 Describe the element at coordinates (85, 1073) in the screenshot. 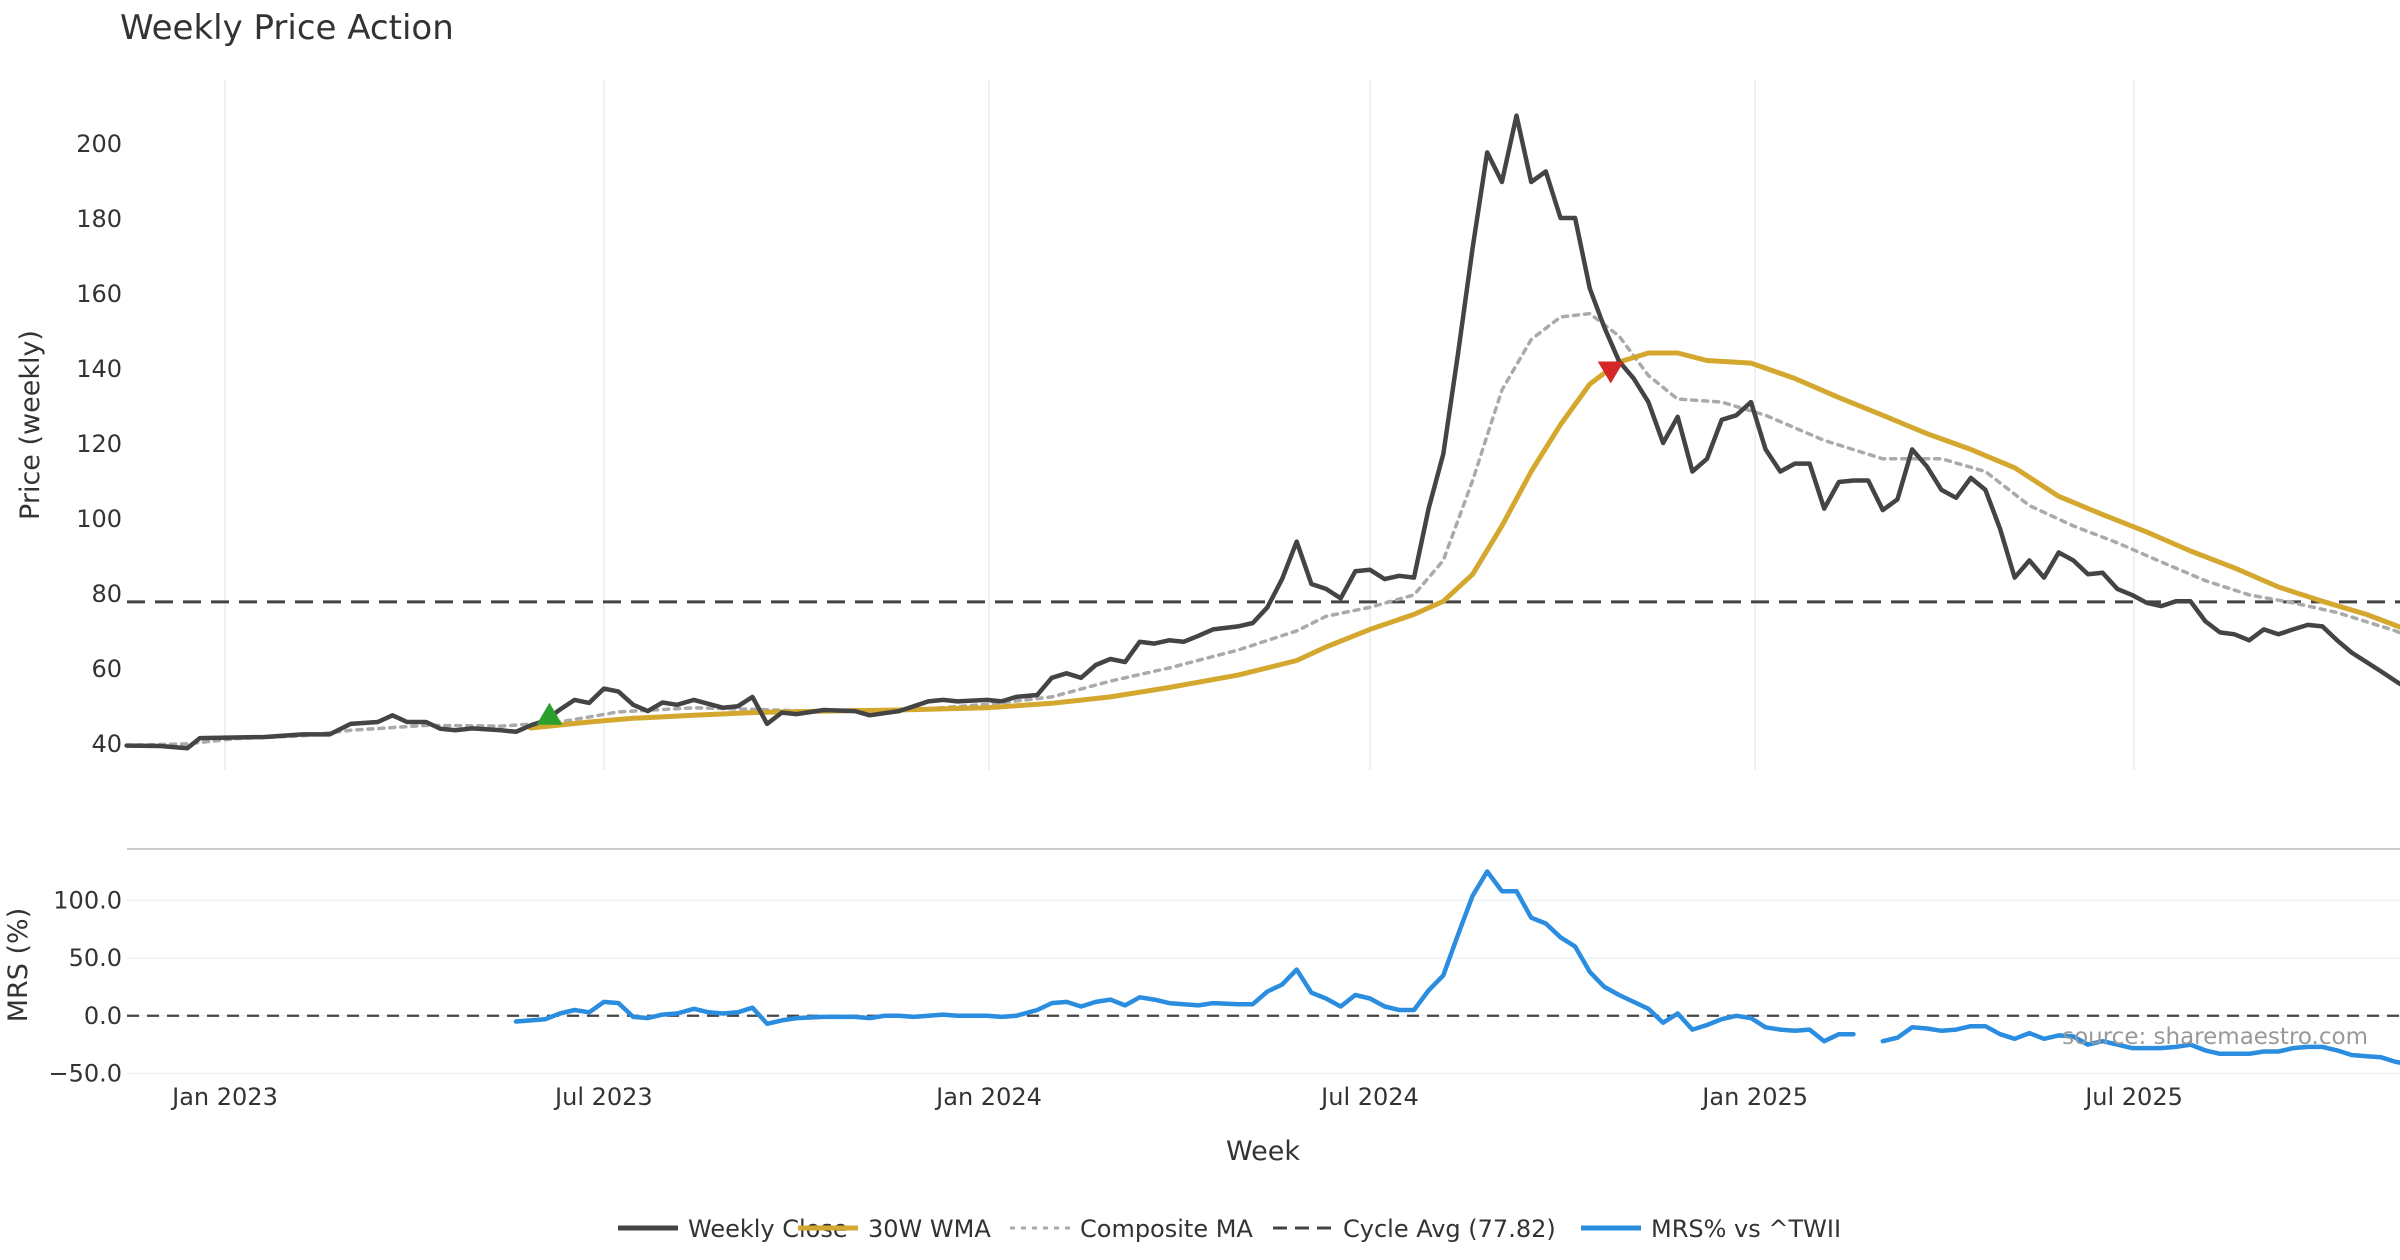

I see `bottom-y-tick: −50.0` at that location.